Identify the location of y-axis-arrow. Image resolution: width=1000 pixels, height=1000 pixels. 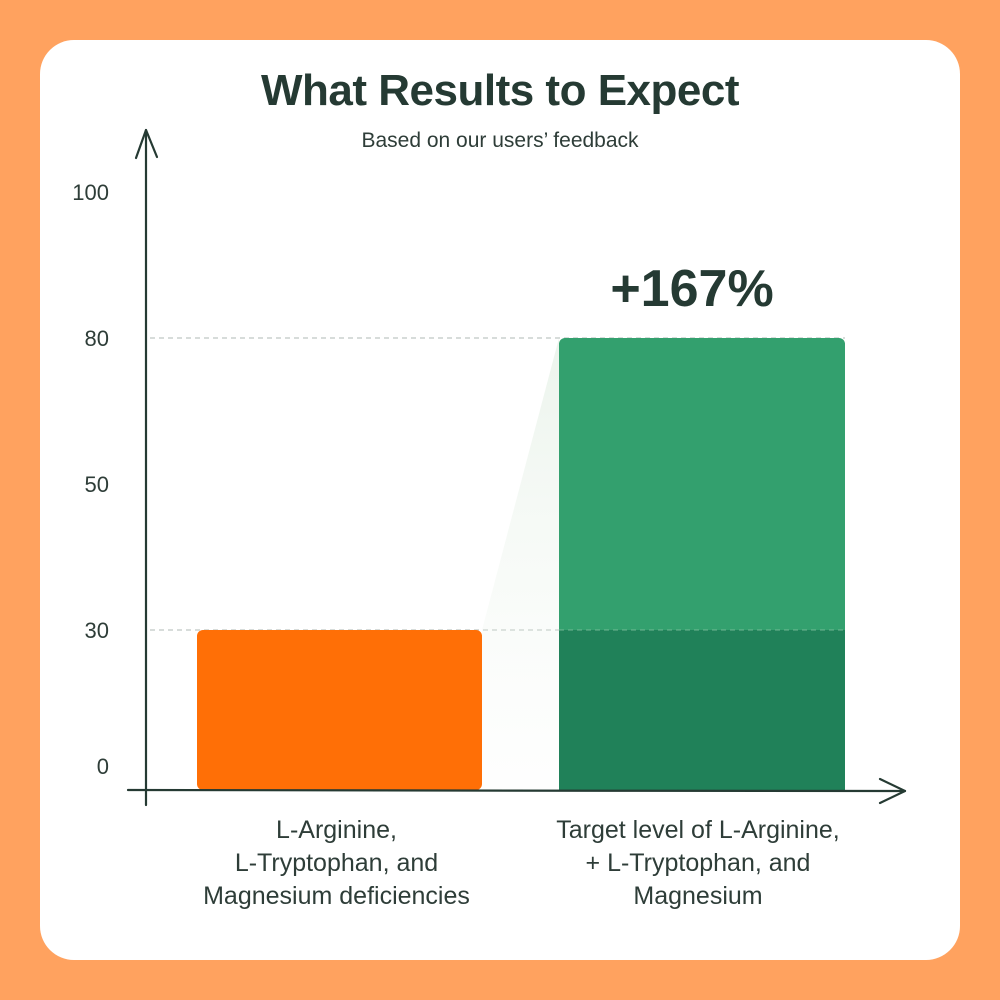
(146, 144).